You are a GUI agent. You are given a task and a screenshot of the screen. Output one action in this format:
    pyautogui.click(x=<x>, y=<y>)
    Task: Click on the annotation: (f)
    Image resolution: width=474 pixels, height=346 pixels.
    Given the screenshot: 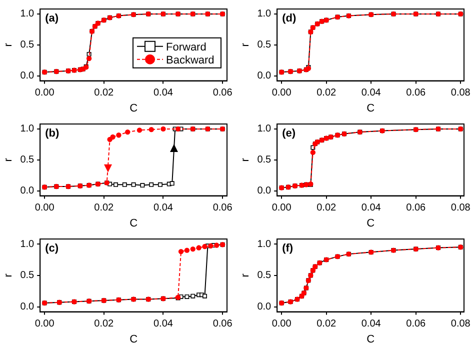 What is the action you would take?
    pyautogui.click(x=288, y=248)
    